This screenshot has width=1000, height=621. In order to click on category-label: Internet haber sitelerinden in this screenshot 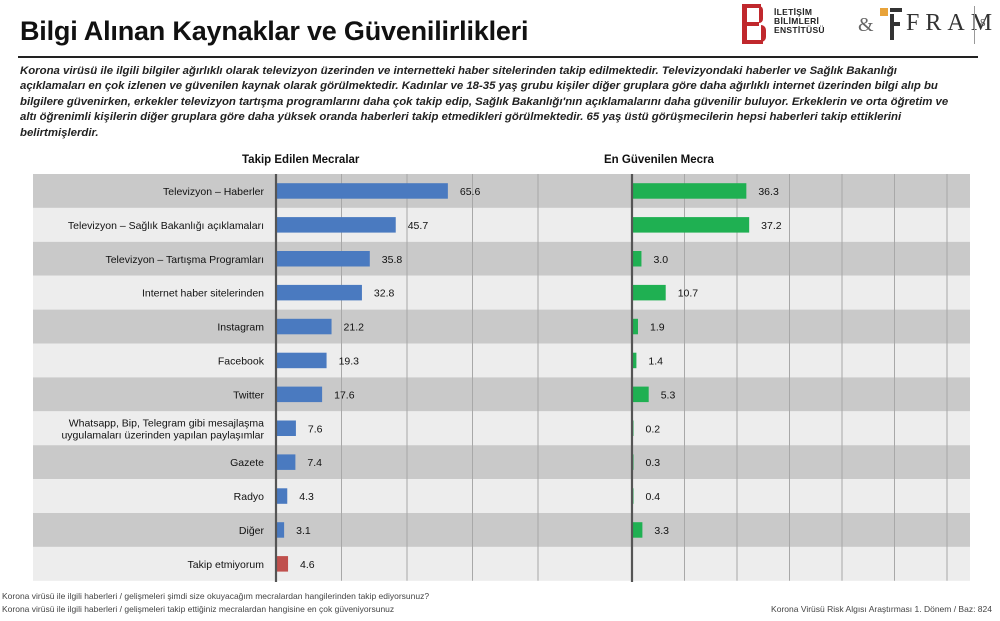, I will do `click(203, 294)`.